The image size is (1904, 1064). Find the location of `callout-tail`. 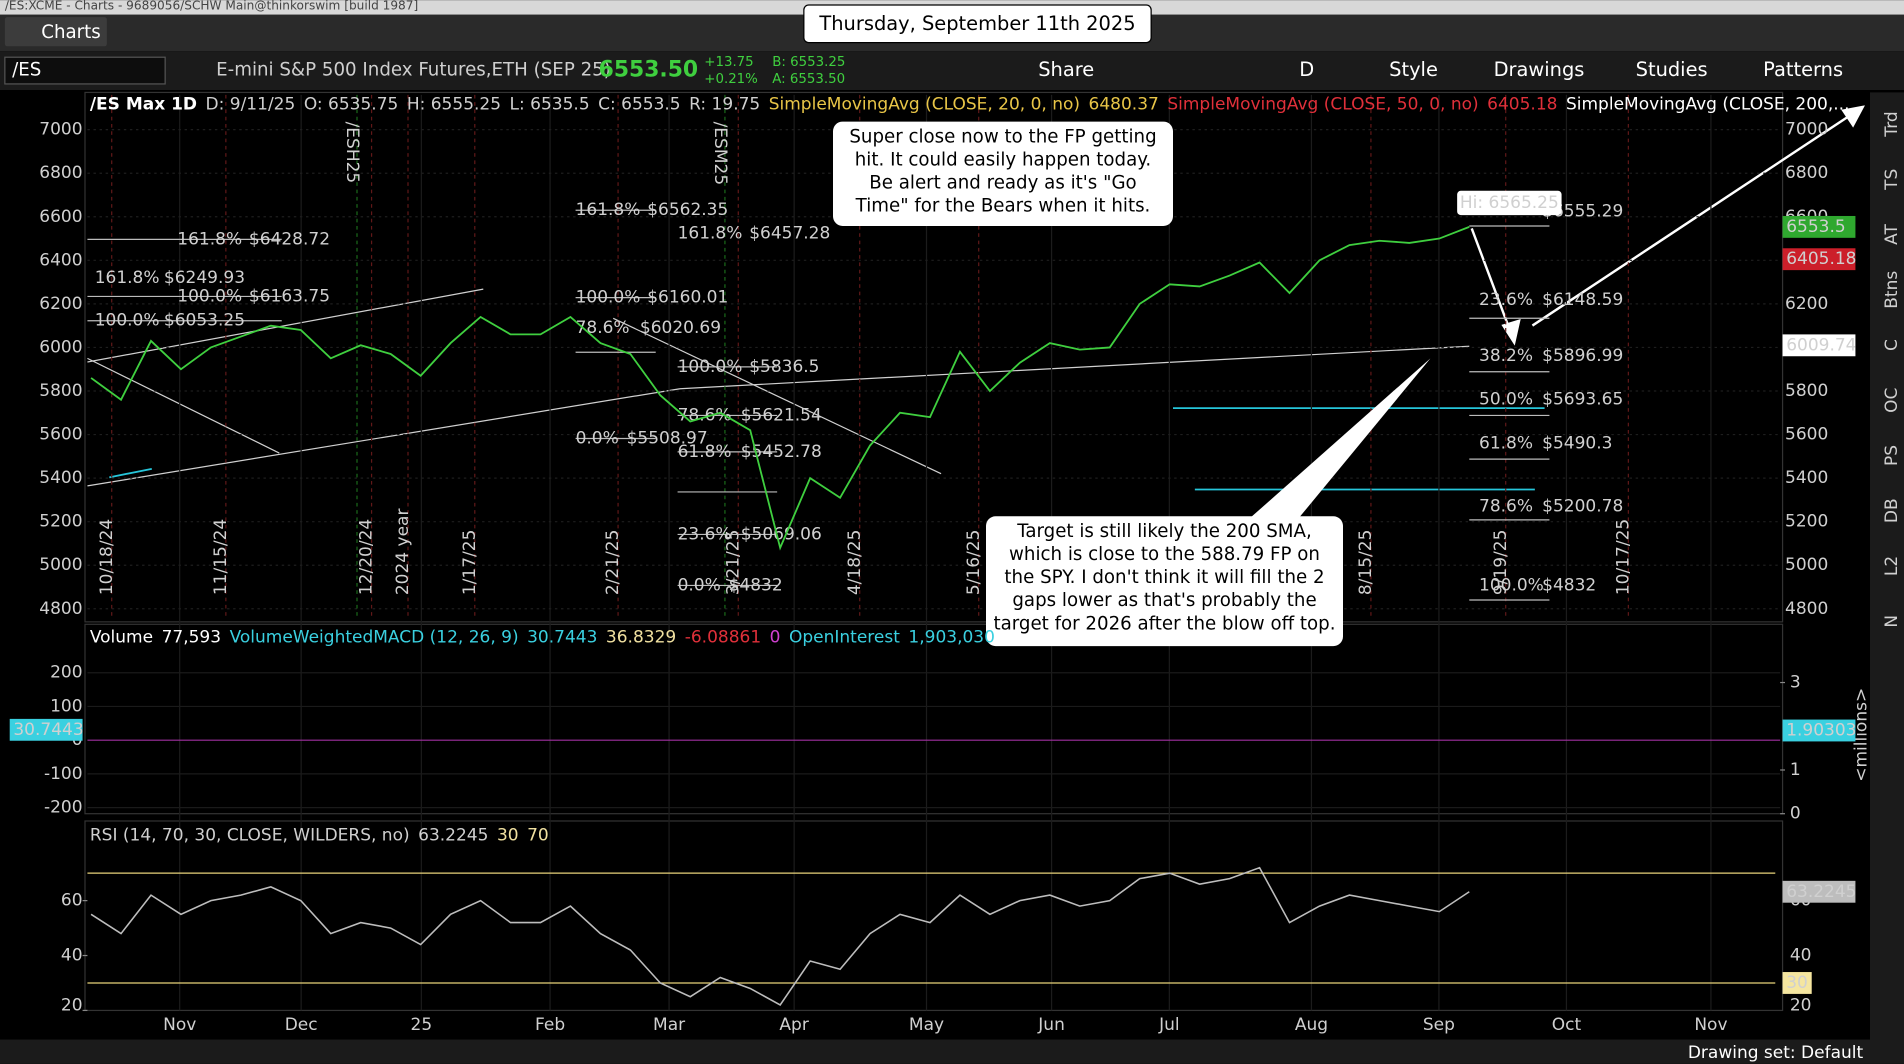

callout-tail is located at coordinates (1340, 438).